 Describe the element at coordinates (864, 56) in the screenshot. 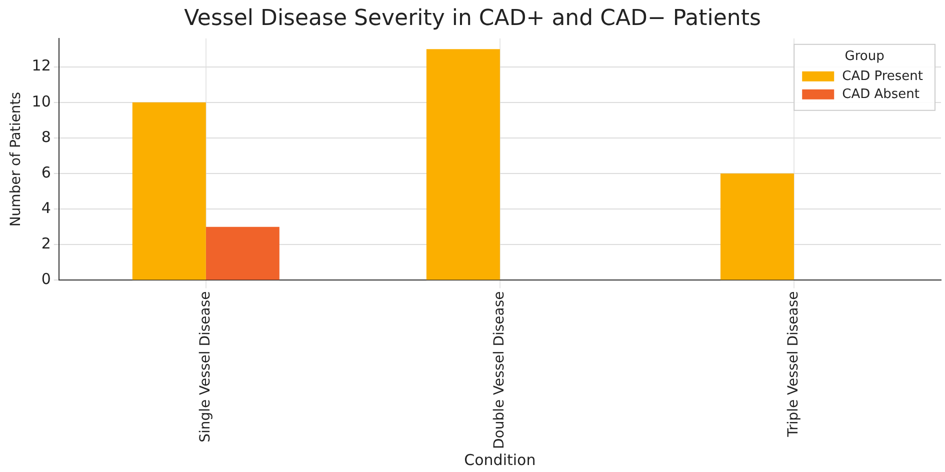

I see `legend-title: Group` at that location.